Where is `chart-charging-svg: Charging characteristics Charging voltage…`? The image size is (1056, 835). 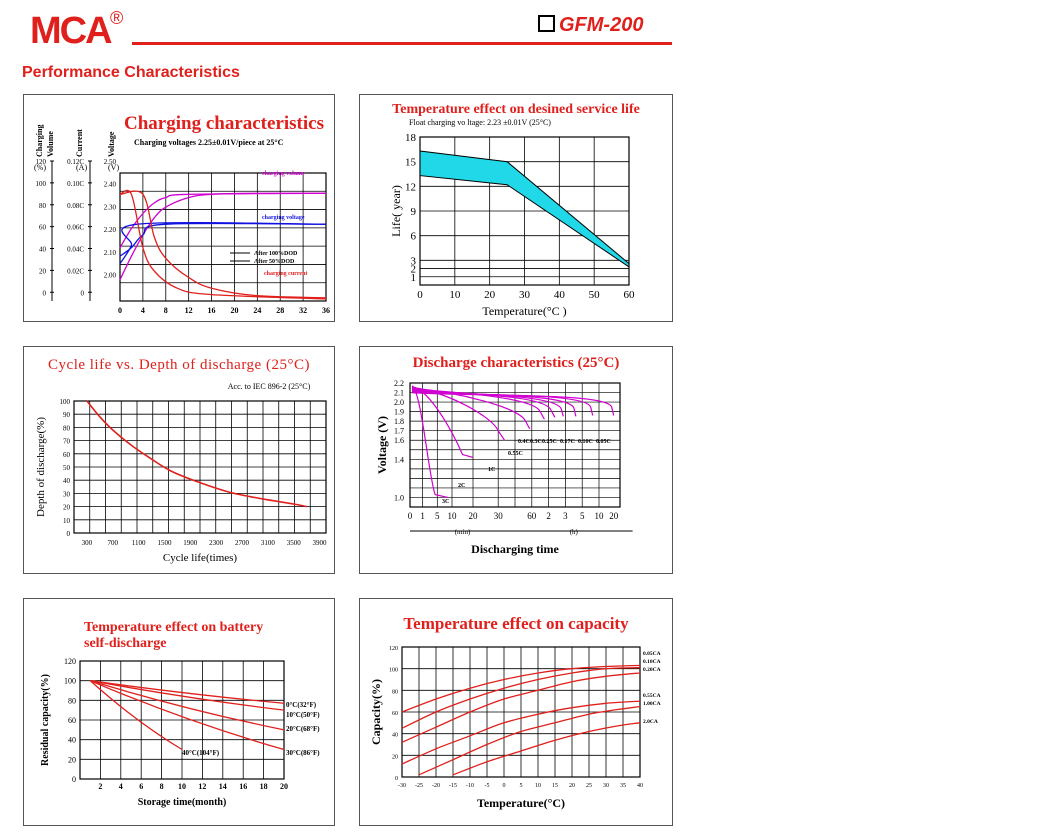
chart-charging-svg: Charging characteristics Charging voltage… is located at coordinates (182, 214).